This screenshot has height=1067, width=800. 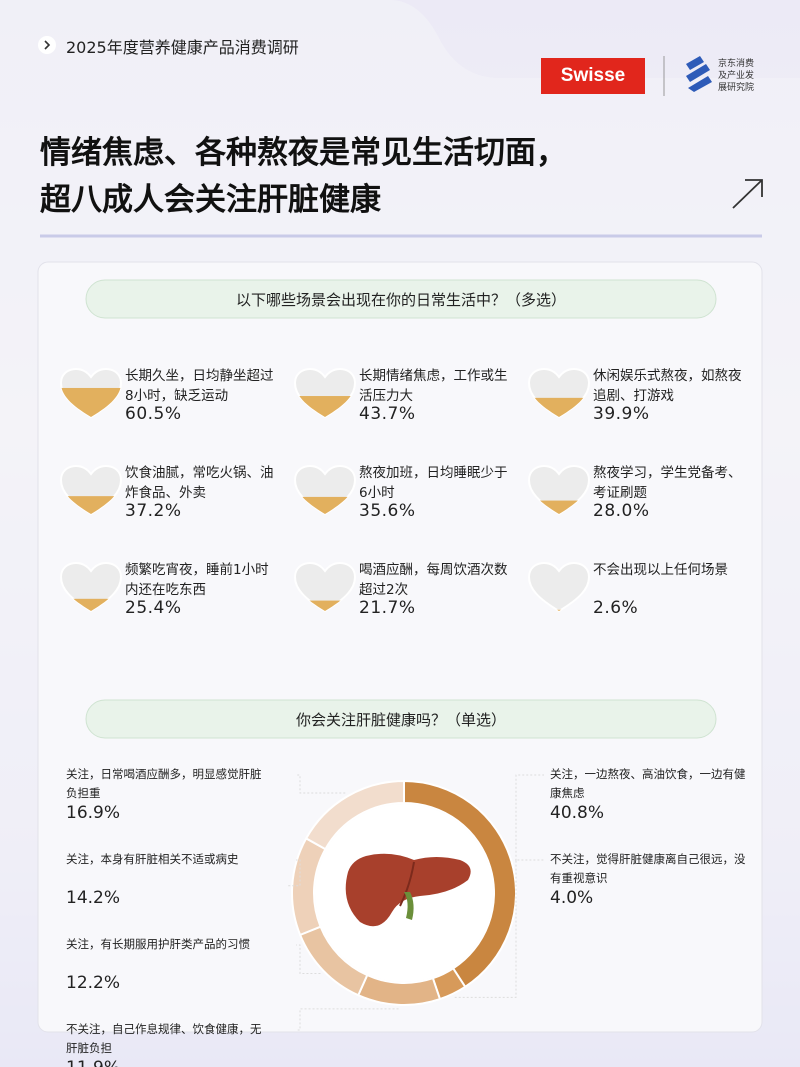 I want to click on scenario-label: 休闲娱乐式熬夜，如熬夜追剧、打游戏, so click(x=667, y=386).